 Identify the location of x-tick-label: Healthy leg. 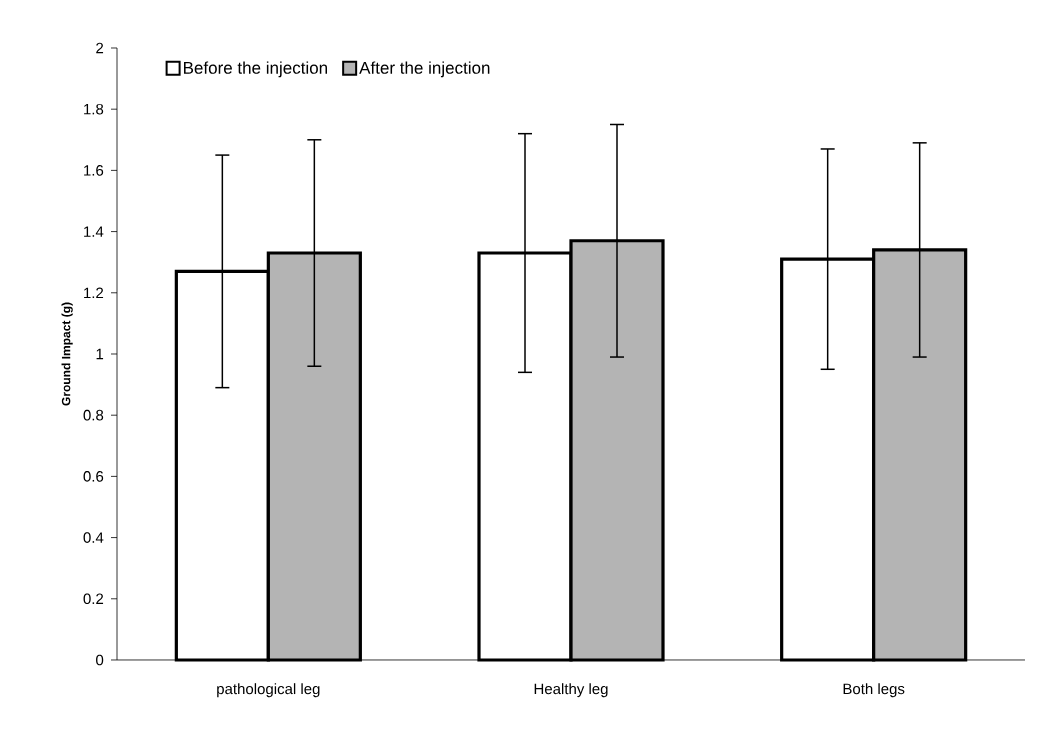
(571, 690).